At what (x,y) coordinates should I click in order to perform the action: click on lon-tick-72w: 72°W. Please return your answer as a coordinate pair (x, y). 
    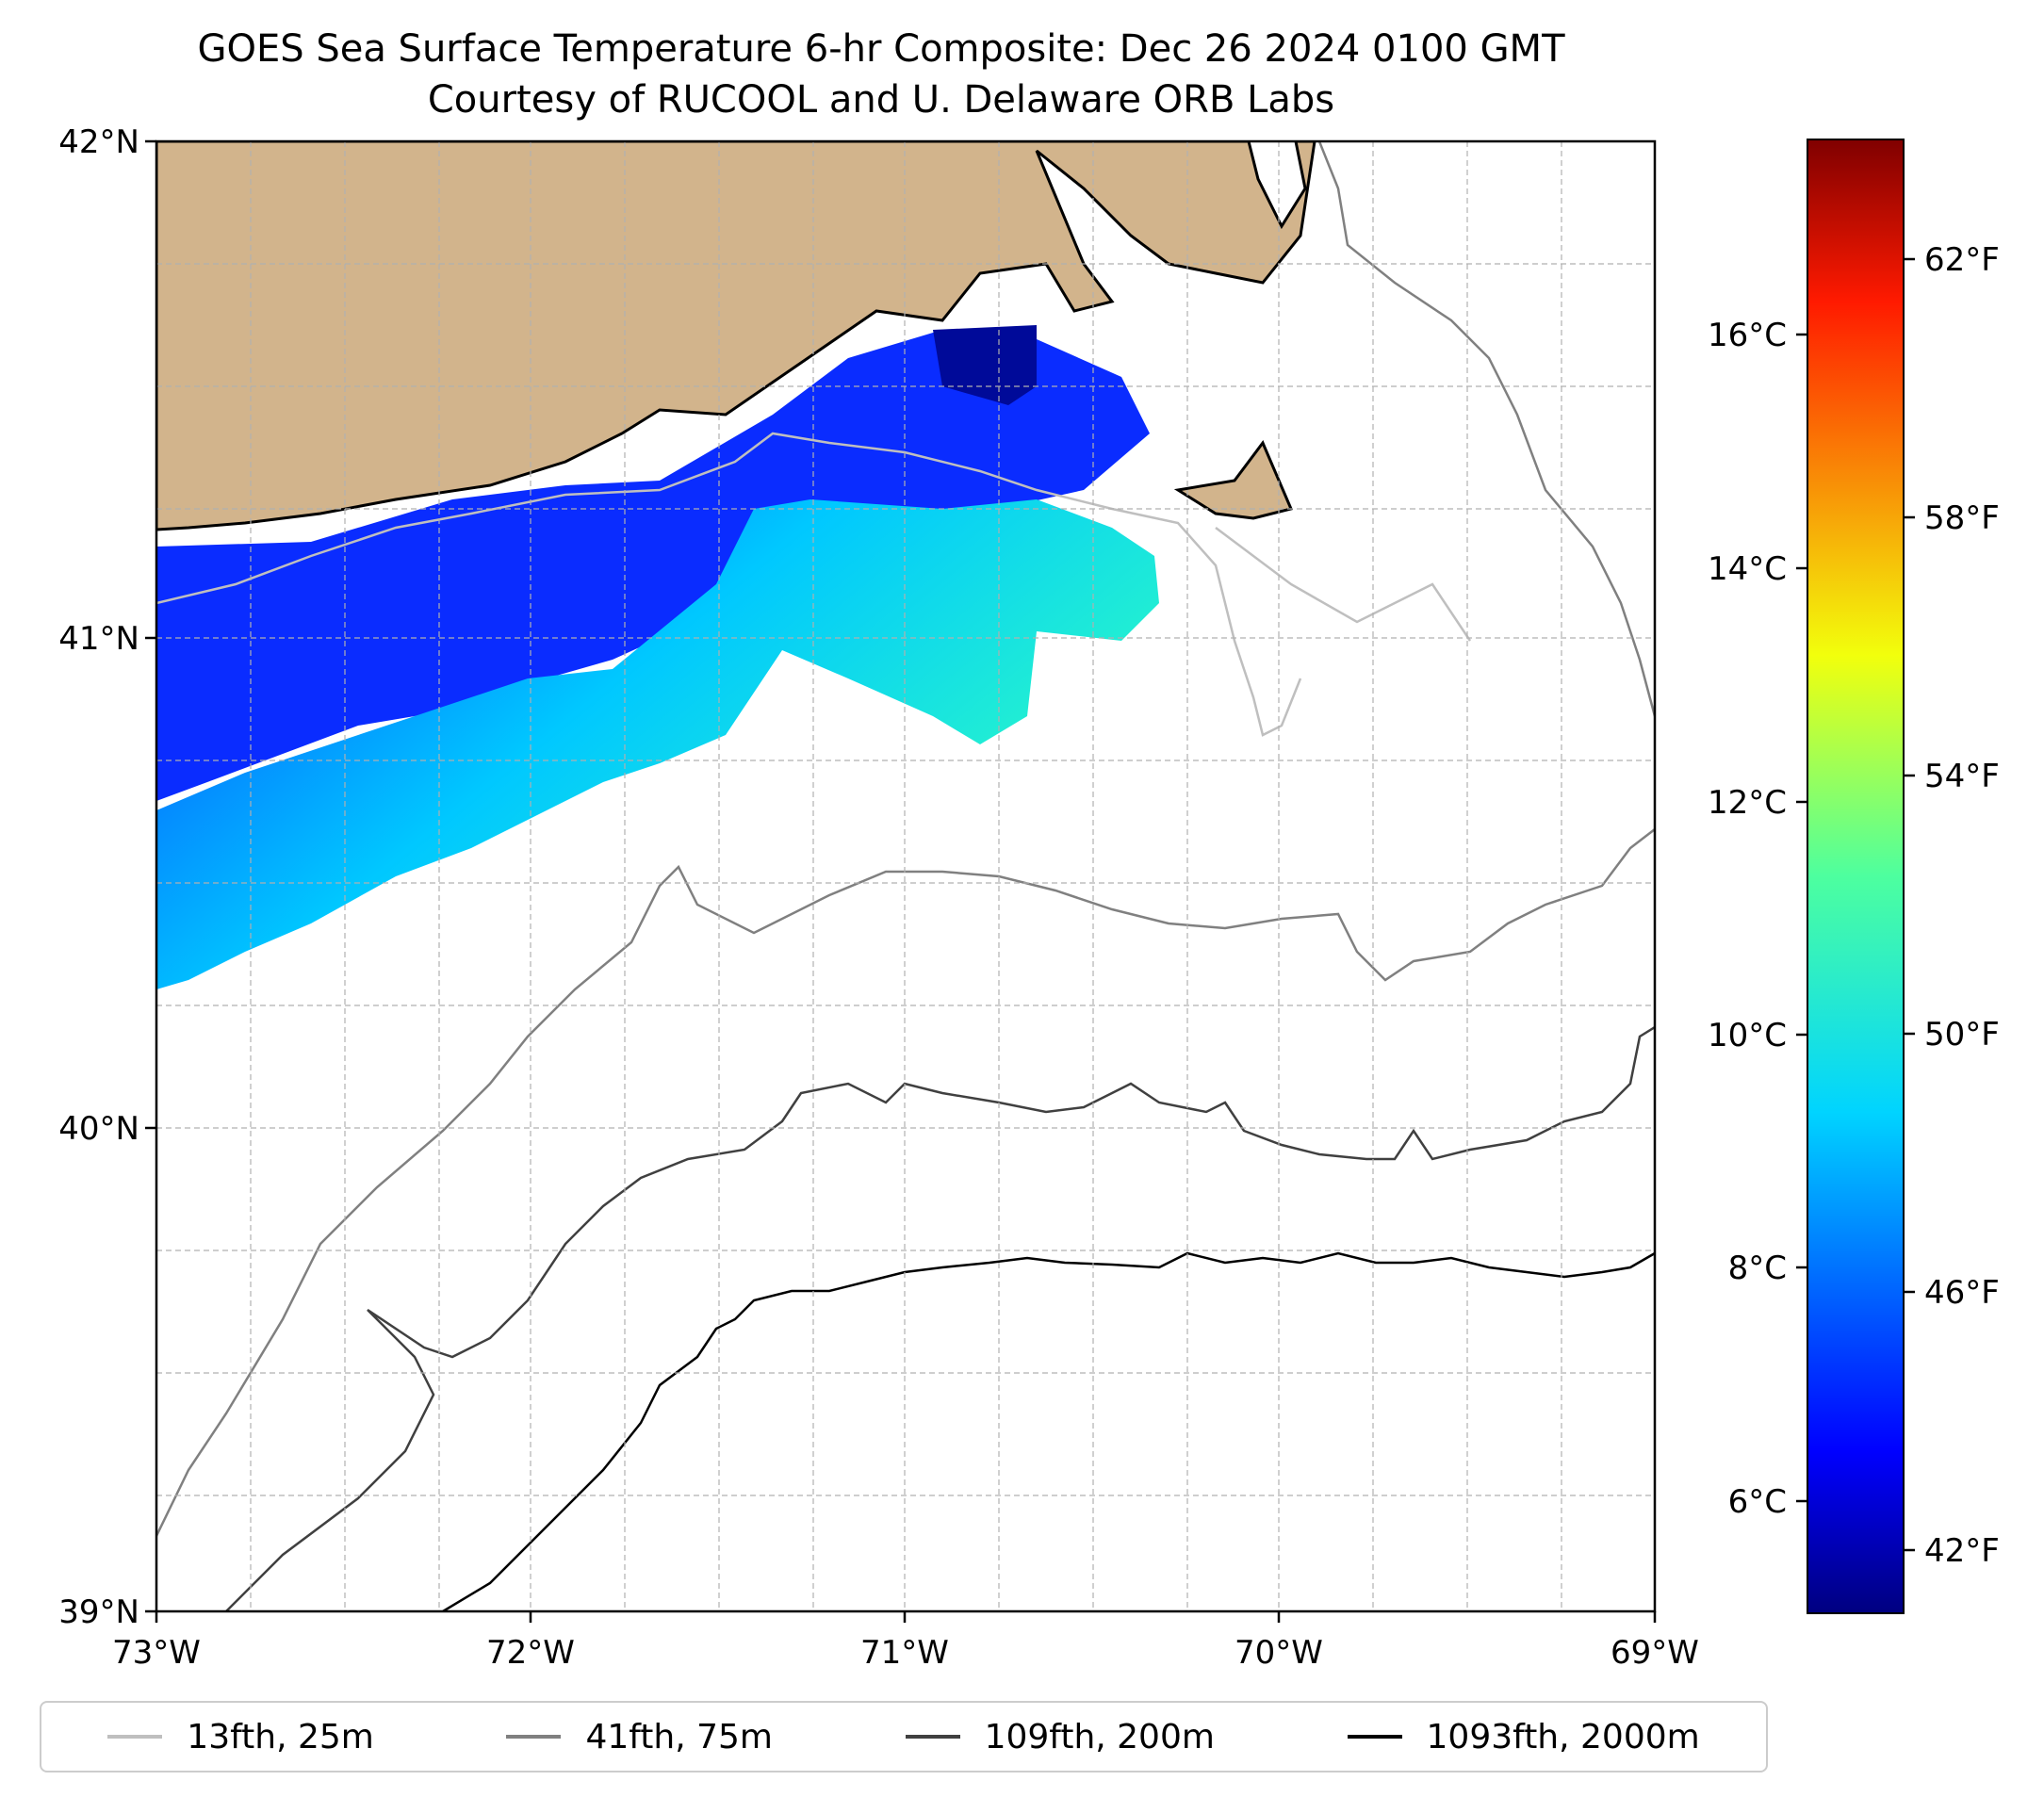
    Looking at the image, I should click on (530, 1653).